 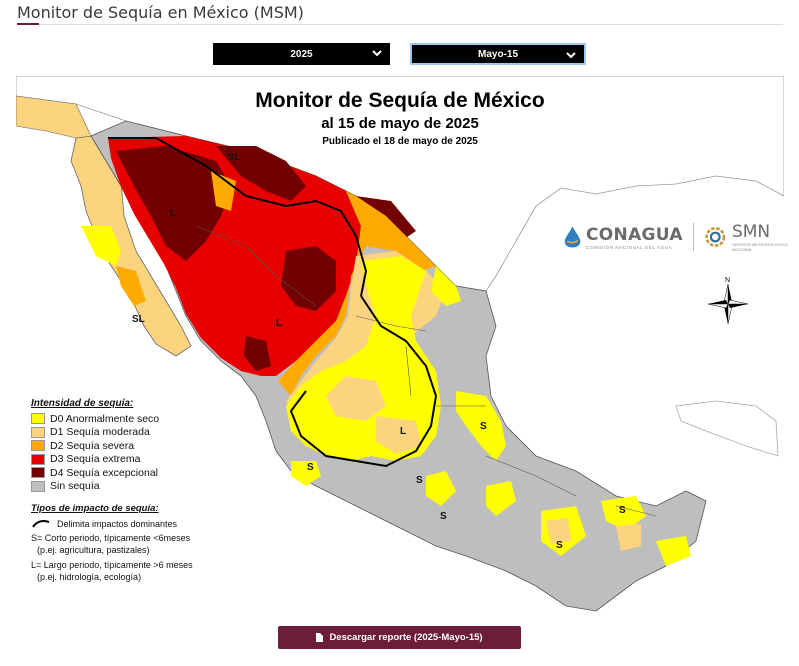 I want to click on d0-pacific, so click(x=306, y=473).